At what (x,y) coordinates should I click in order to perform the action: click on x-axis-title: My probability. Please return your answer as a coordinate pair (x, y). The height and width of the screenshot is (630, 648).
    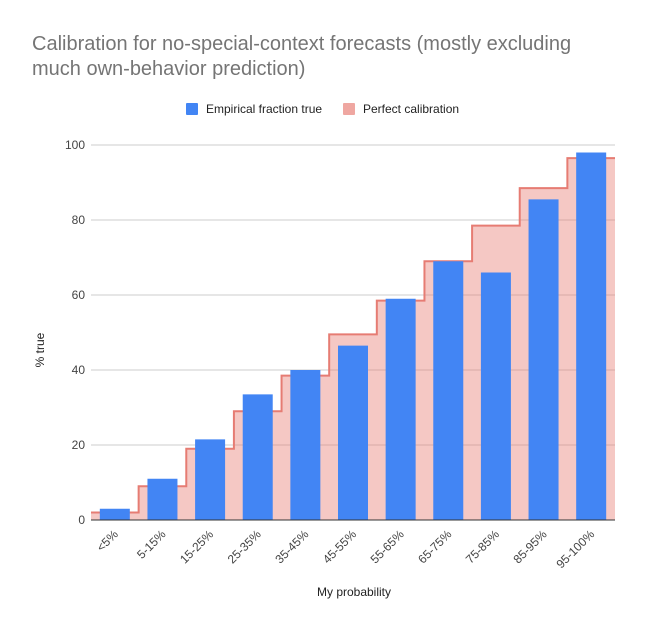
    Looking at the image, I should click on (354, 592).